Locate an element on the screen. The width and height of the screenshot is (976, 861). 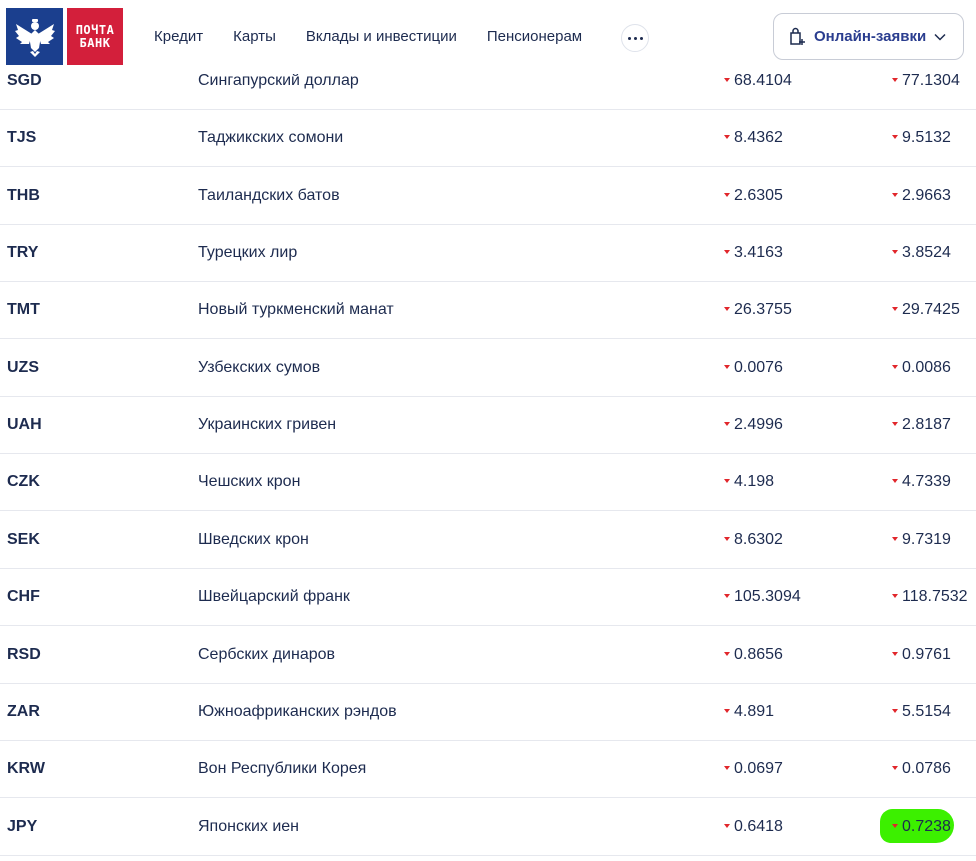
sell-rate: 9.7319 is located at coordinates (921, 540).